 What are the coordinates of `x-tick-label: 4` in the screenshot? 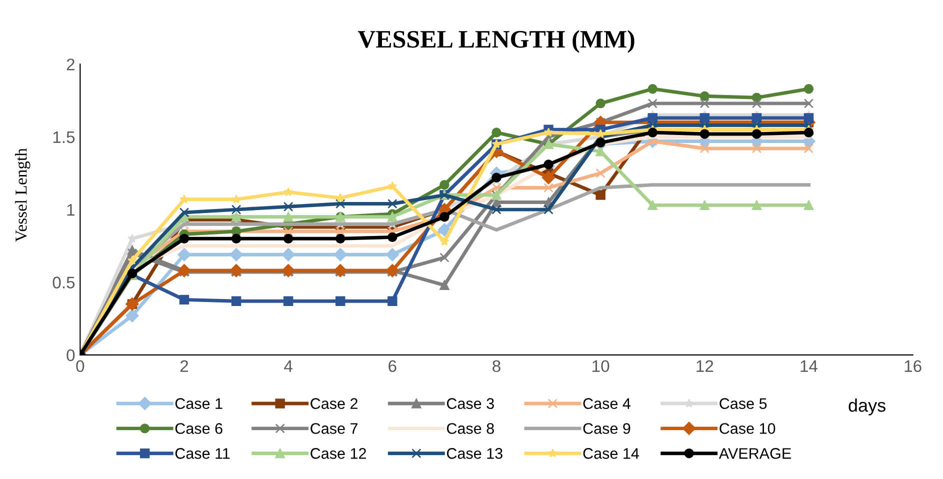 It's located at (288, 366).